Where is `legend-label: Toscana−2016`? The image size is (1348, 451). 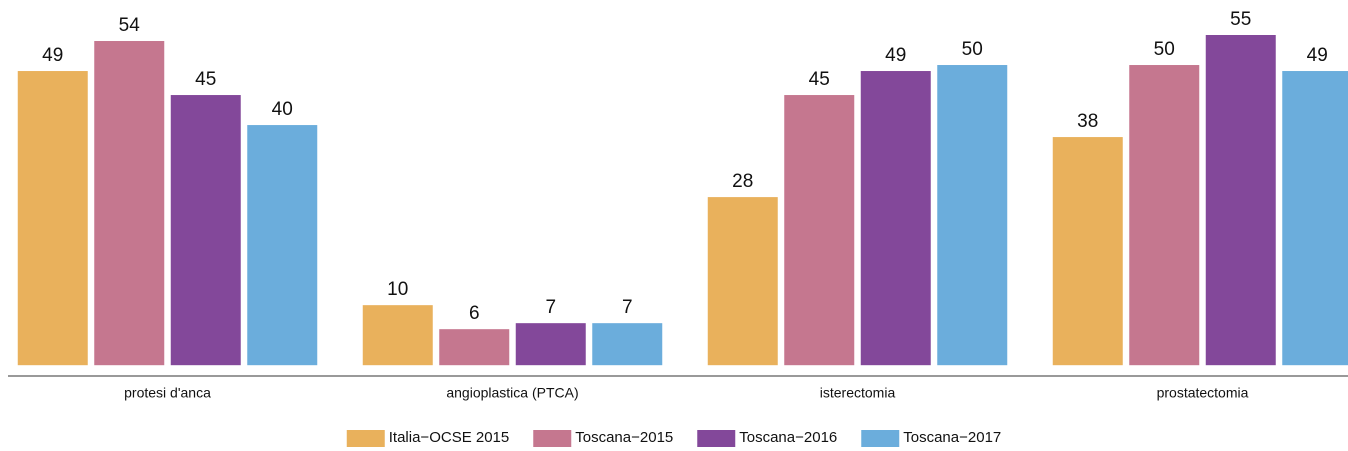 legend-label: Toscana−2016 is located at coordinates (788, 437).